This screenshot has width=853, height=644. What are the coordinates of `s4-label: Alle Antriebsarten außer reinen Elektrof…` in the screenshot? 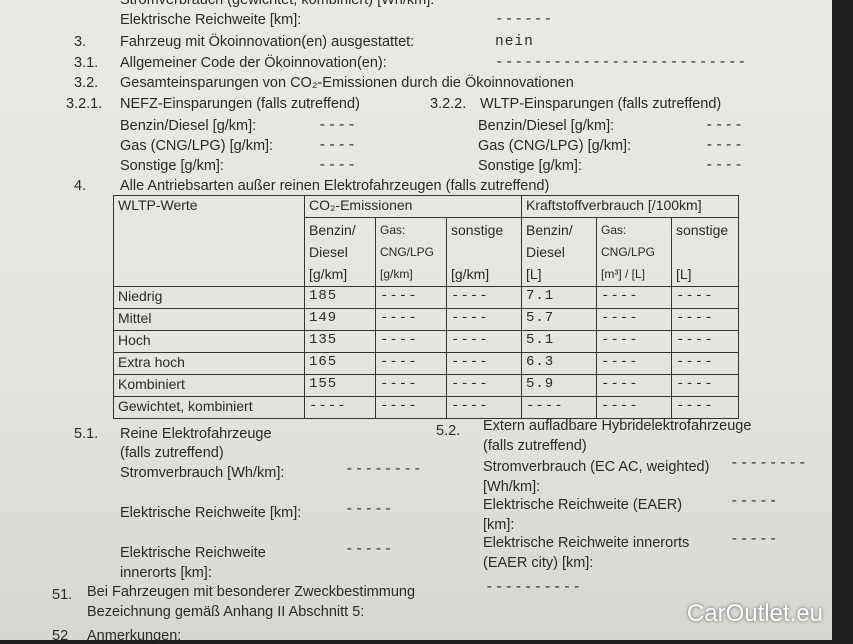 It's located at (334, 186).